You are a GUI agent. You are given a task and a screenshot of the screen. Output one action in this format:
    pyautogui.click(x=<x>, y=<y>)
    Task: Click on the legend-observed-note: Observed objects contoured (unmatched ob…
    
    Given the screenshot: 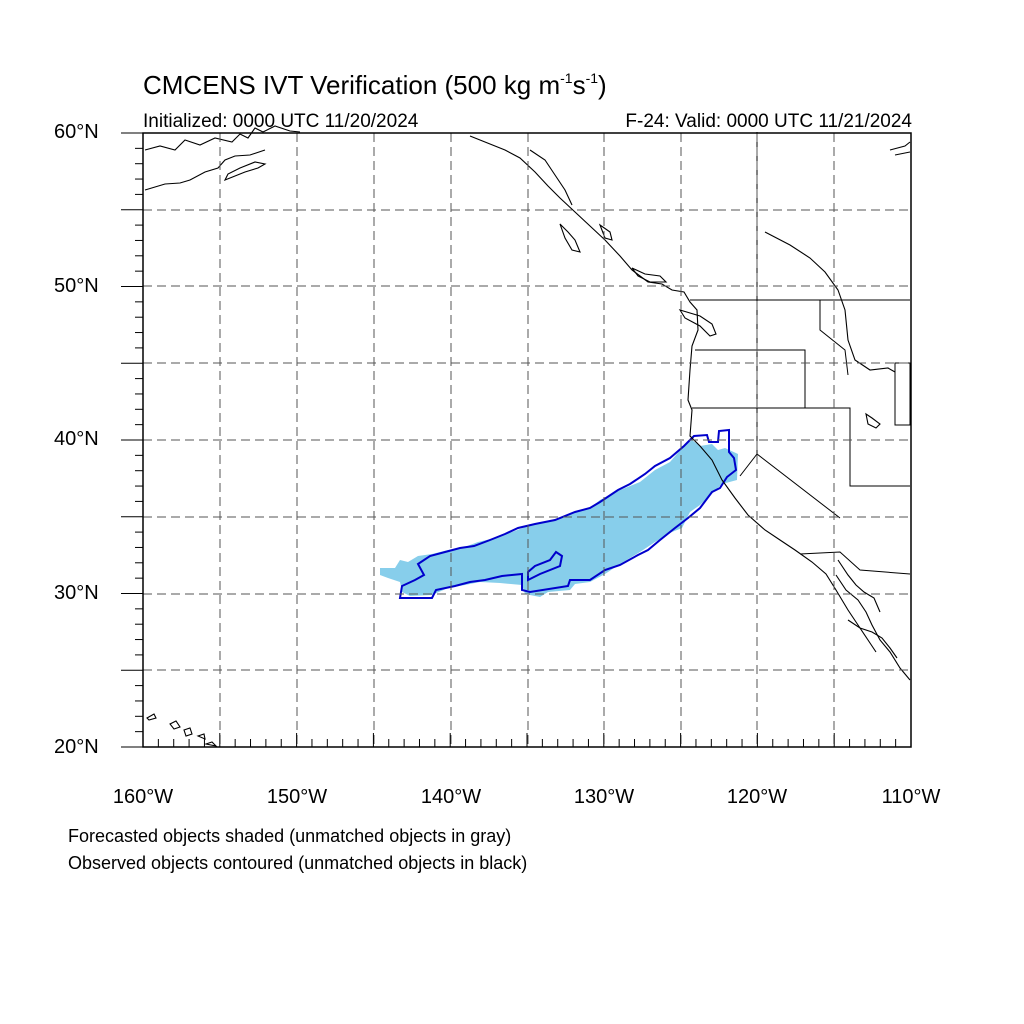 What is the action you would take?
    pyautogui.click(x=298, y=863)
    